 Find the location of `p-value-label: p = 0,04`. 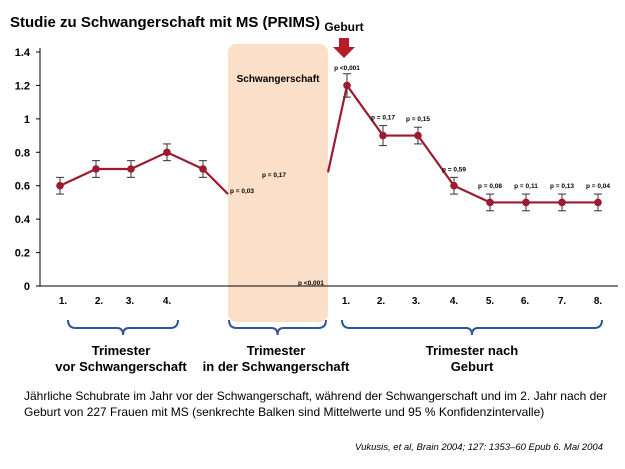

p-value-label: p = 0,04 is located at coordinates (598, 186).